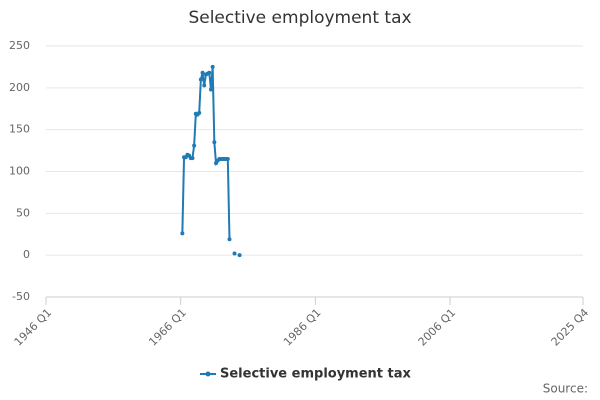 The width and height of the screenshot is (600, 400). What do you see at coordinates (19, 129) in the screenshot?
I see `y-tick-label: 150` at bounding box center [19, 129].